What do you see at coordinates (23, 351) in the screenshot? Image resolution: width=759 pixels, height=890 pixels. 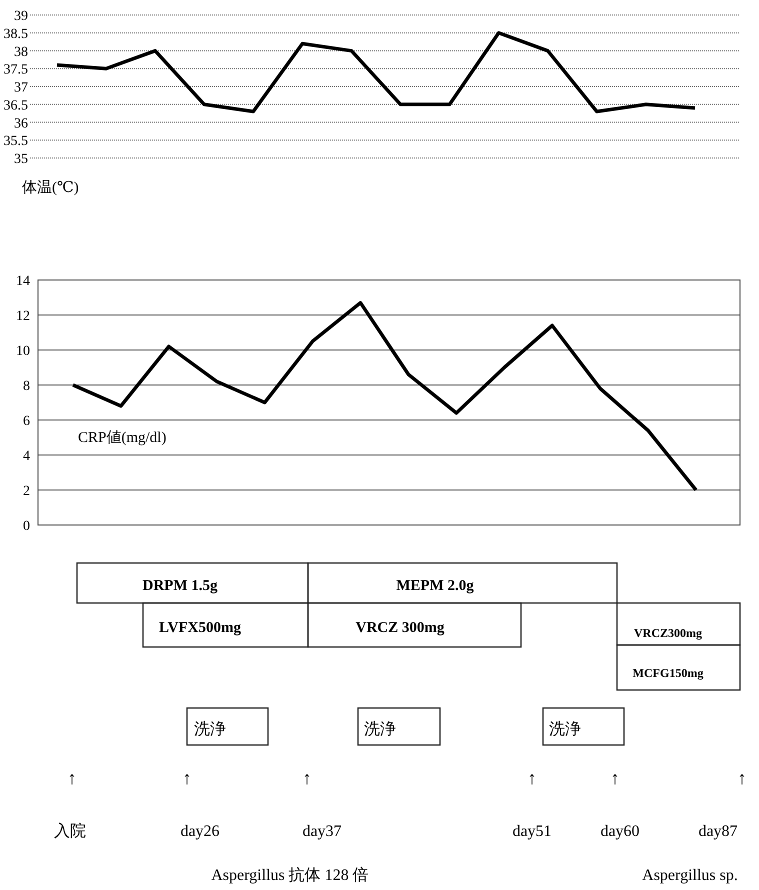 I see `y-tick-label: 10` at bounding box center [23, 351].